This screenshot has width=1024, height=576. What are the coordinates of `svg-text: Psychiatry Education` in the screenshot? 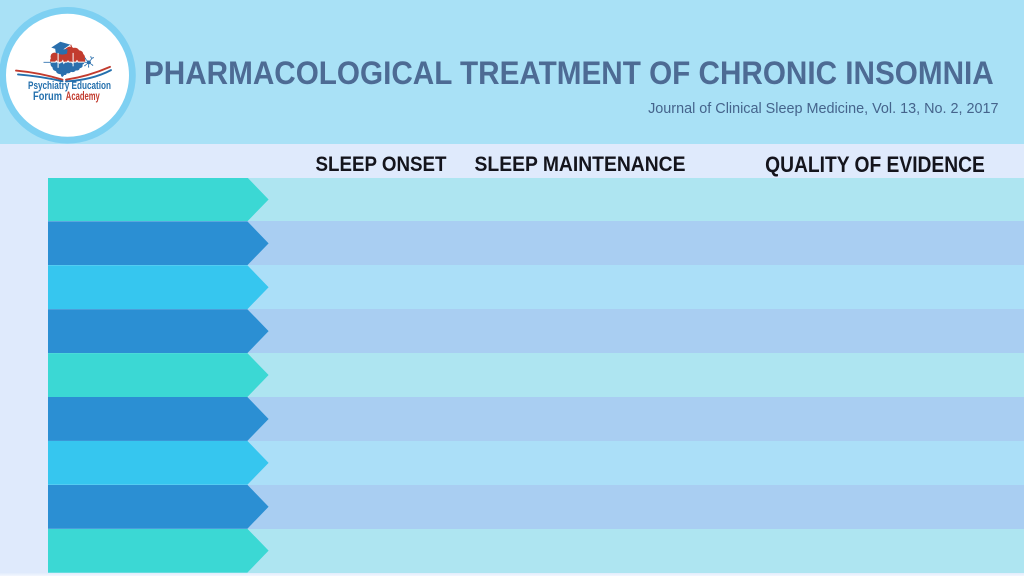 It's located at (69, 86).